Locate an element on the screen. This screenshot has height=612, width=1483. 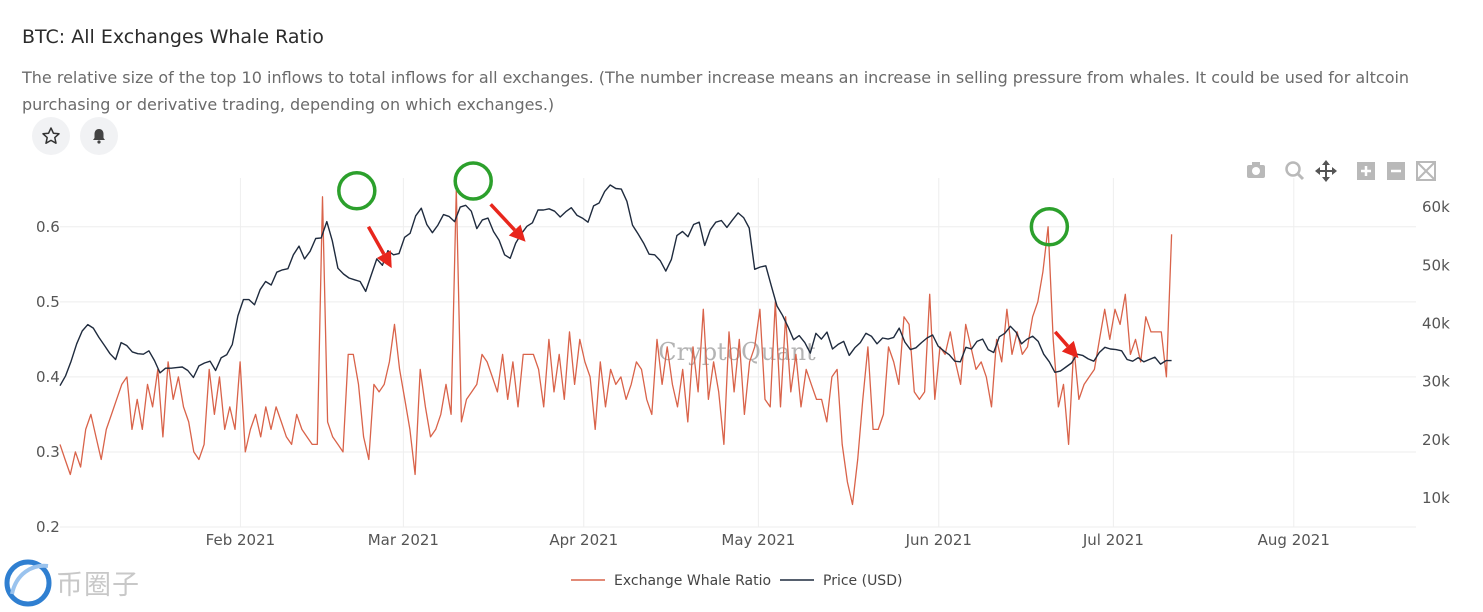
camera-lens is located at coordinates (1256, 171).